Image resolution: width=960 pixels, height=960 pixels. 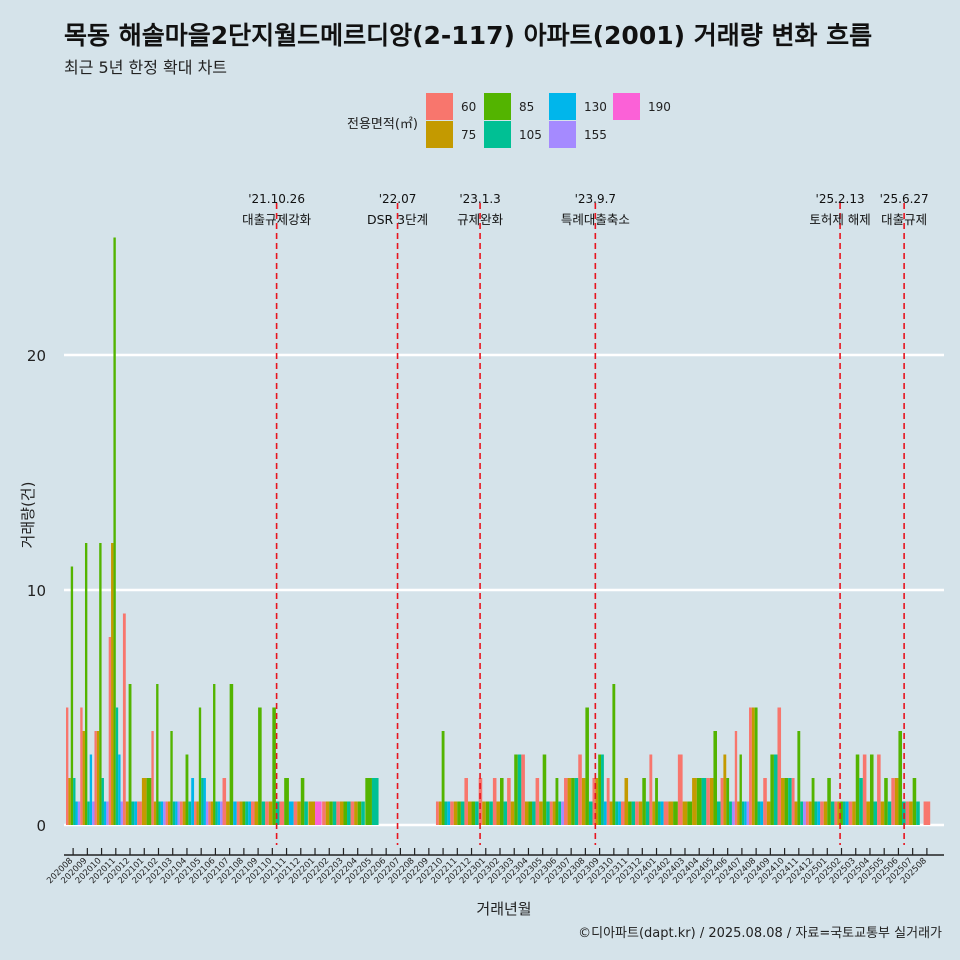 I want to click on legend-label-85: 85, so click(x=526, y=107).